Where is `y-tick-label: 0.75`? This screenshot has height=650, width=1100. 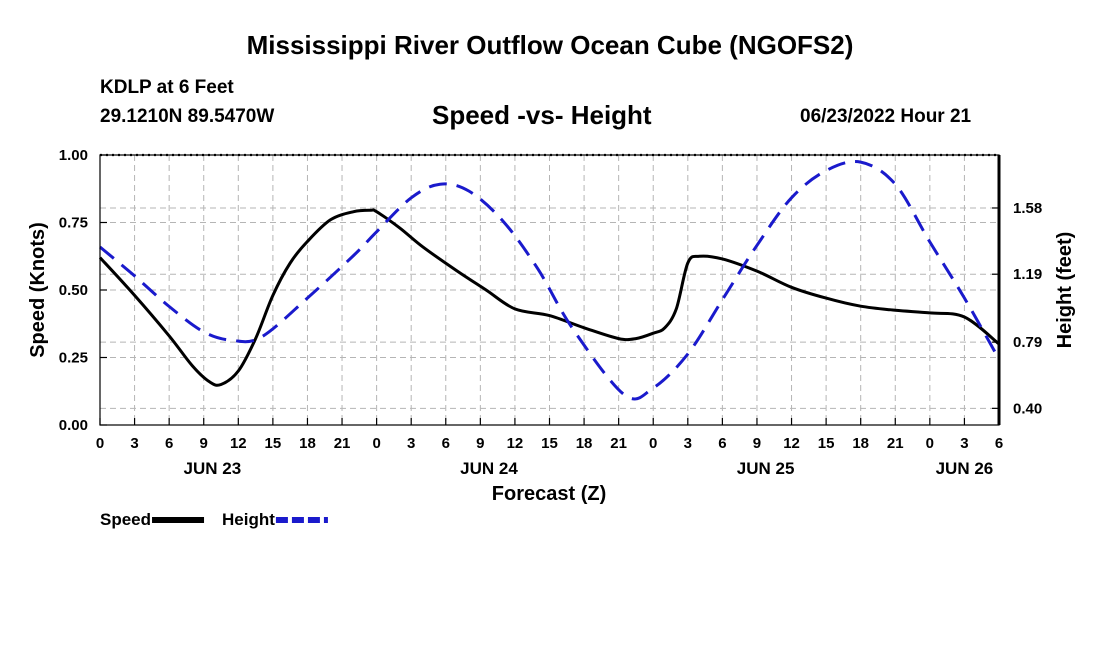 y-tick-label: 0.75 is located at coordinates (73, 223).